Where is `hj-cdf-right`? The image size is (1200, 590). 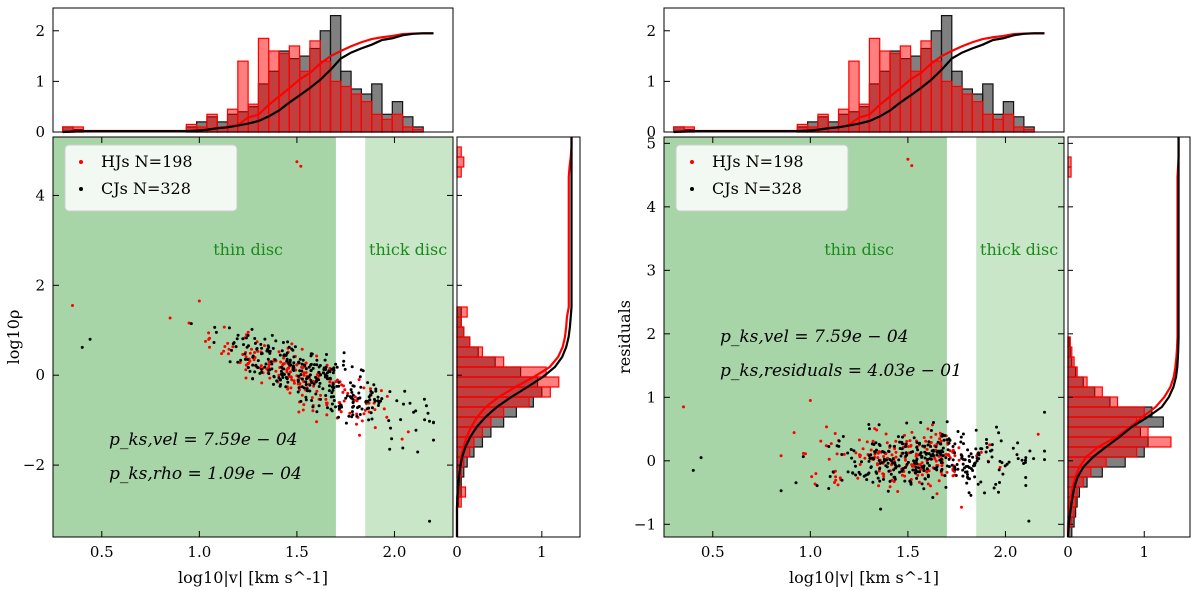 hj-cdf-right is located at coordinates (514, 337).